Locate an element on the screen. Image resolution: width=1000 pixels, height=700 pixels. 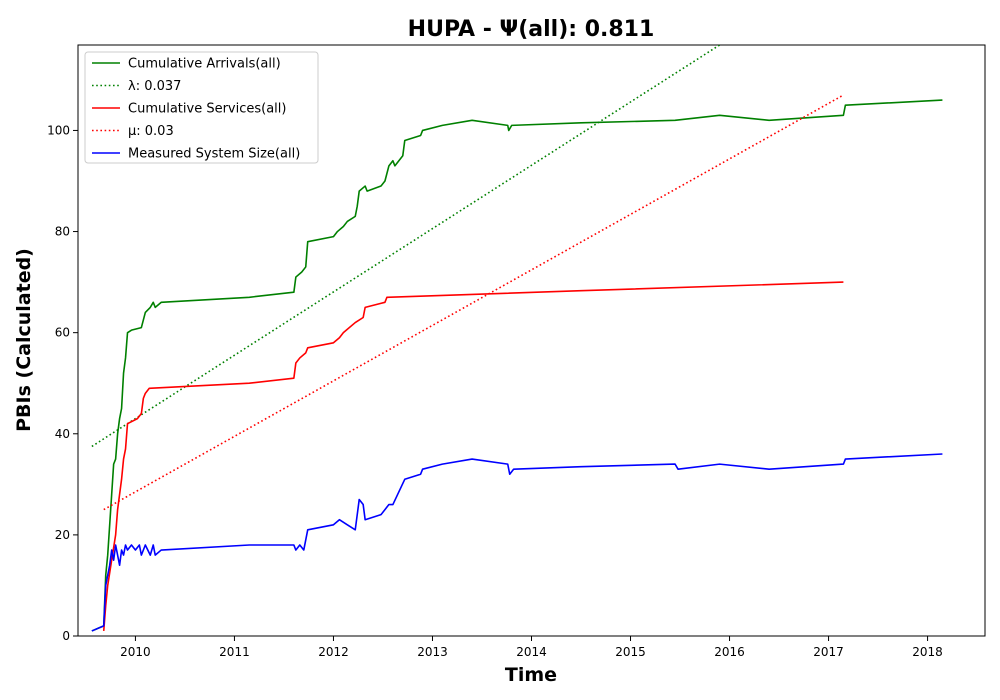
legend-label: λ: 0.037 is located at coordinates (154, 86).